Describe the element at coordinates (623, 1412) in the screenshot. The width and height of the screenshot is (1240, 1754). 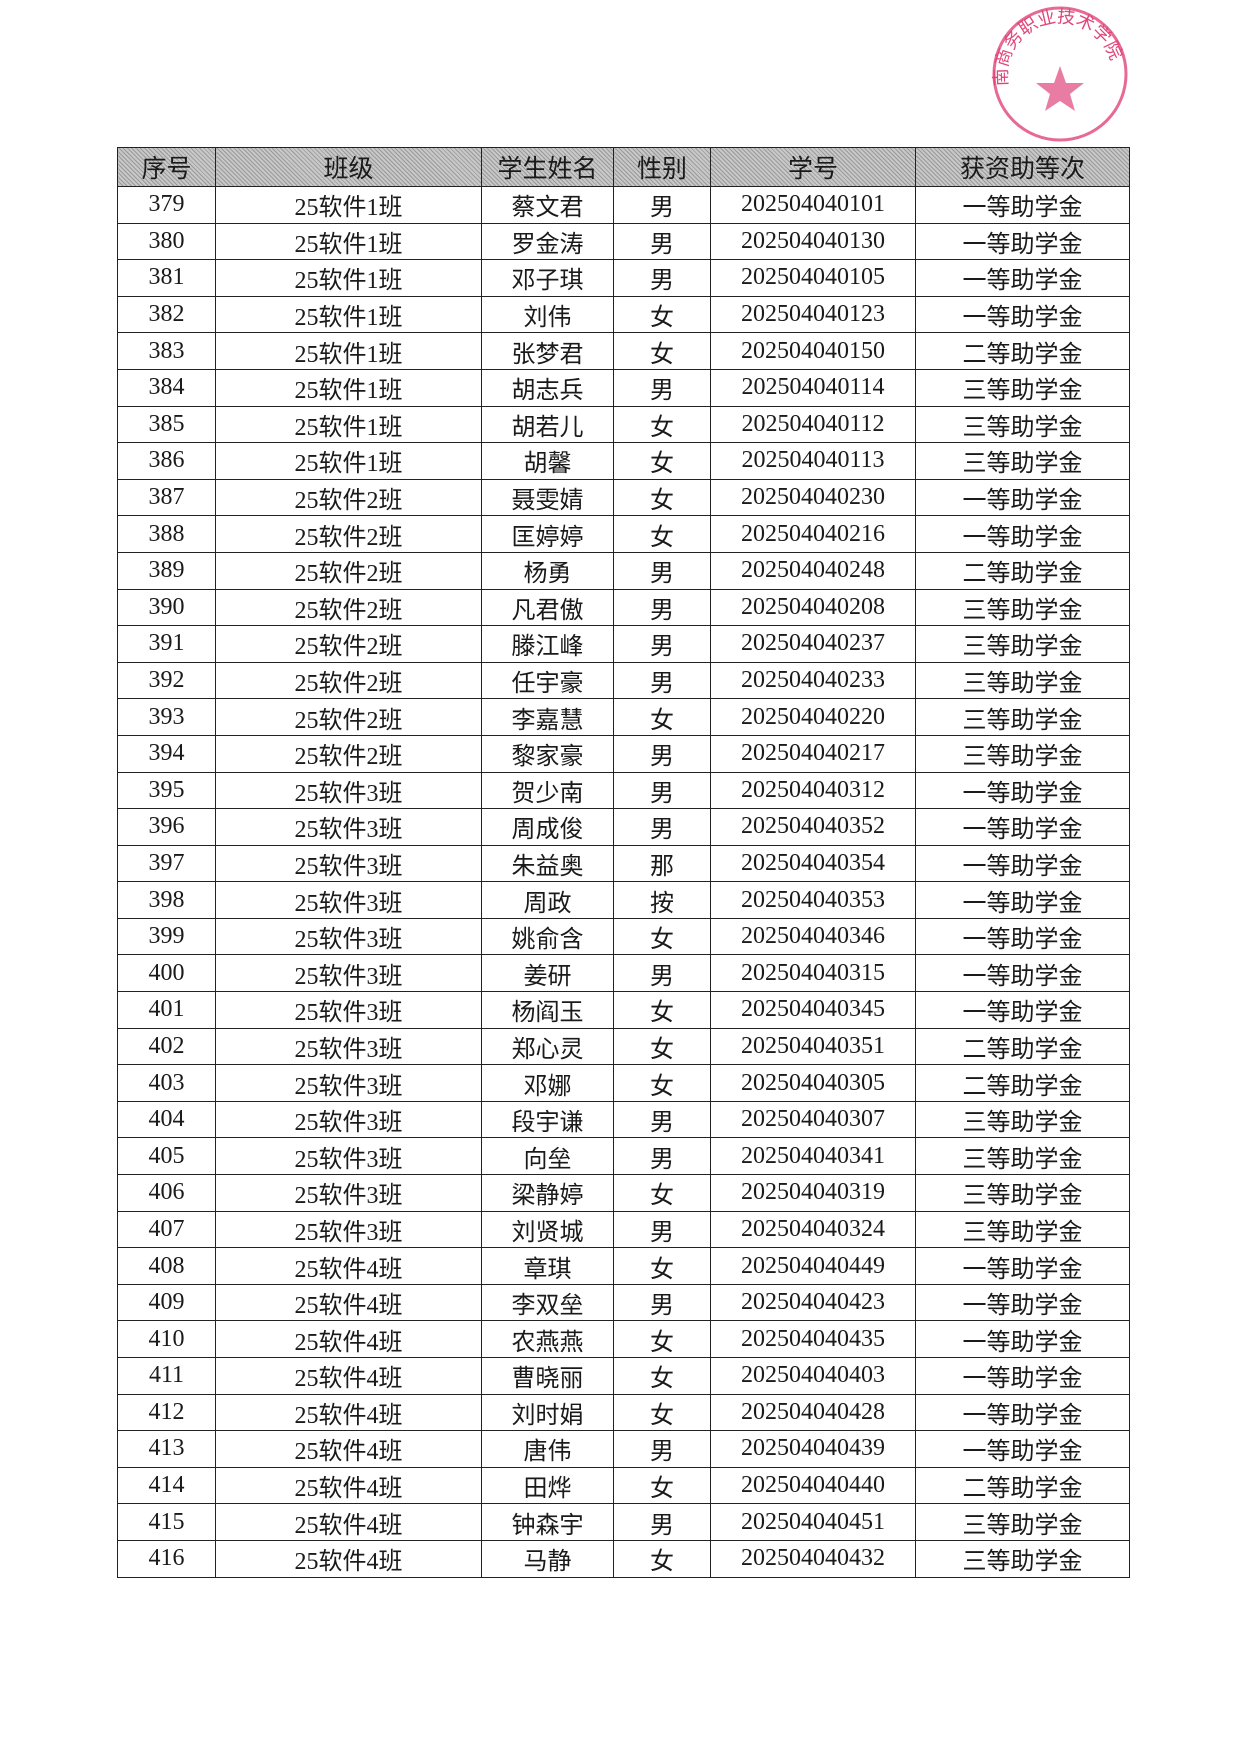
I see `table-row: 412 25软件4班 刘时娟女 202504040428 一等助学金` at that location.